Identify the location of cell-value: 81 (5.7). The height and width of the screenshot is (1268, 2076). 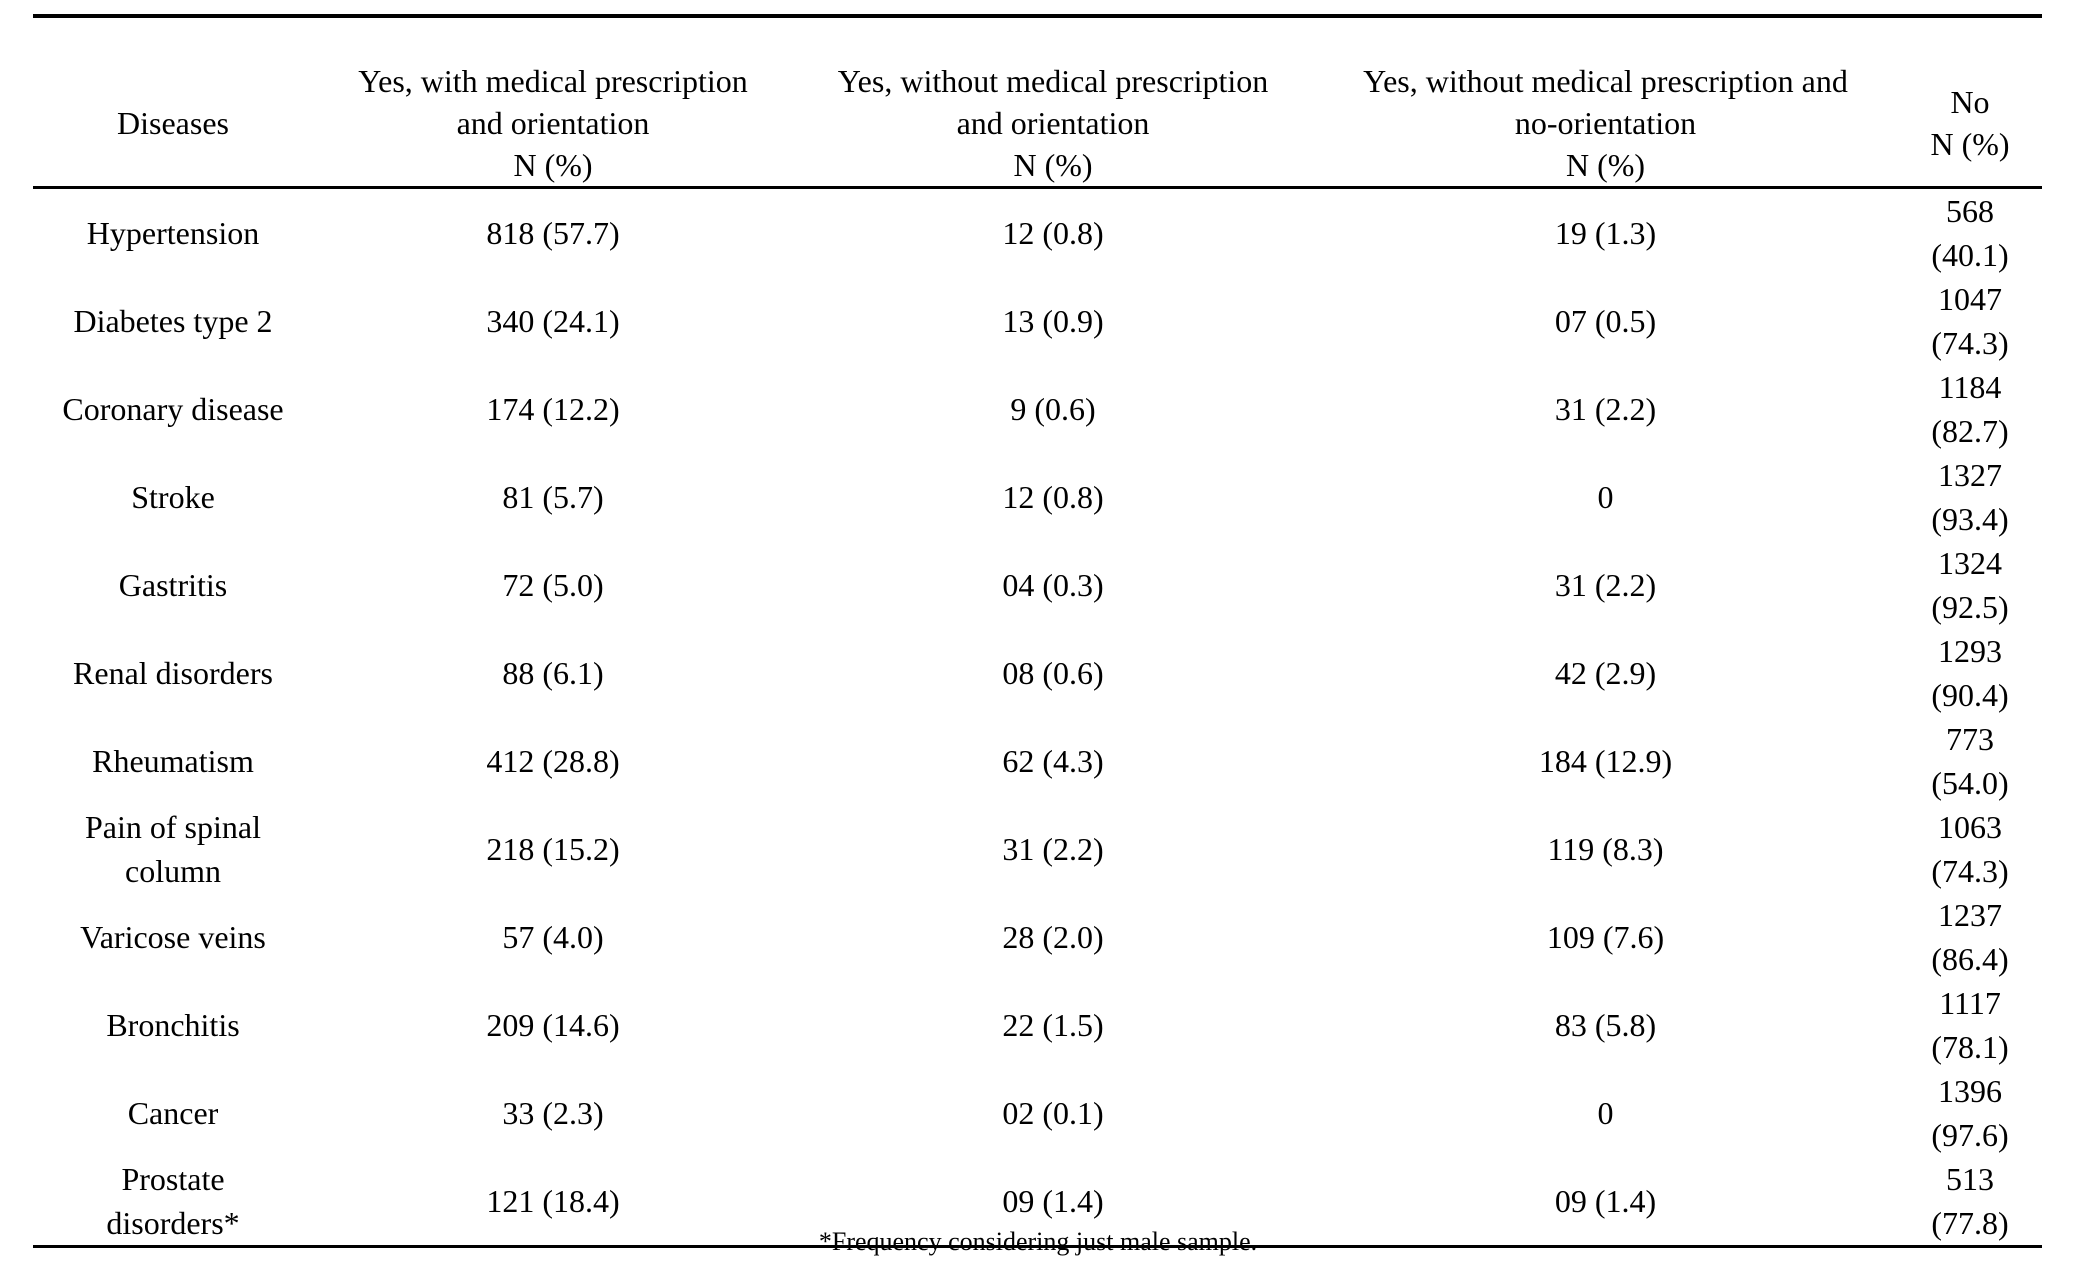
(553, 497).